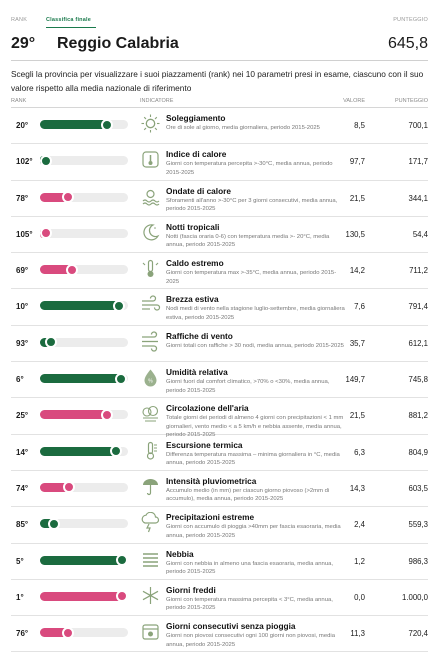  I want to click on indicator-rank: 25°, so click(22, 416).